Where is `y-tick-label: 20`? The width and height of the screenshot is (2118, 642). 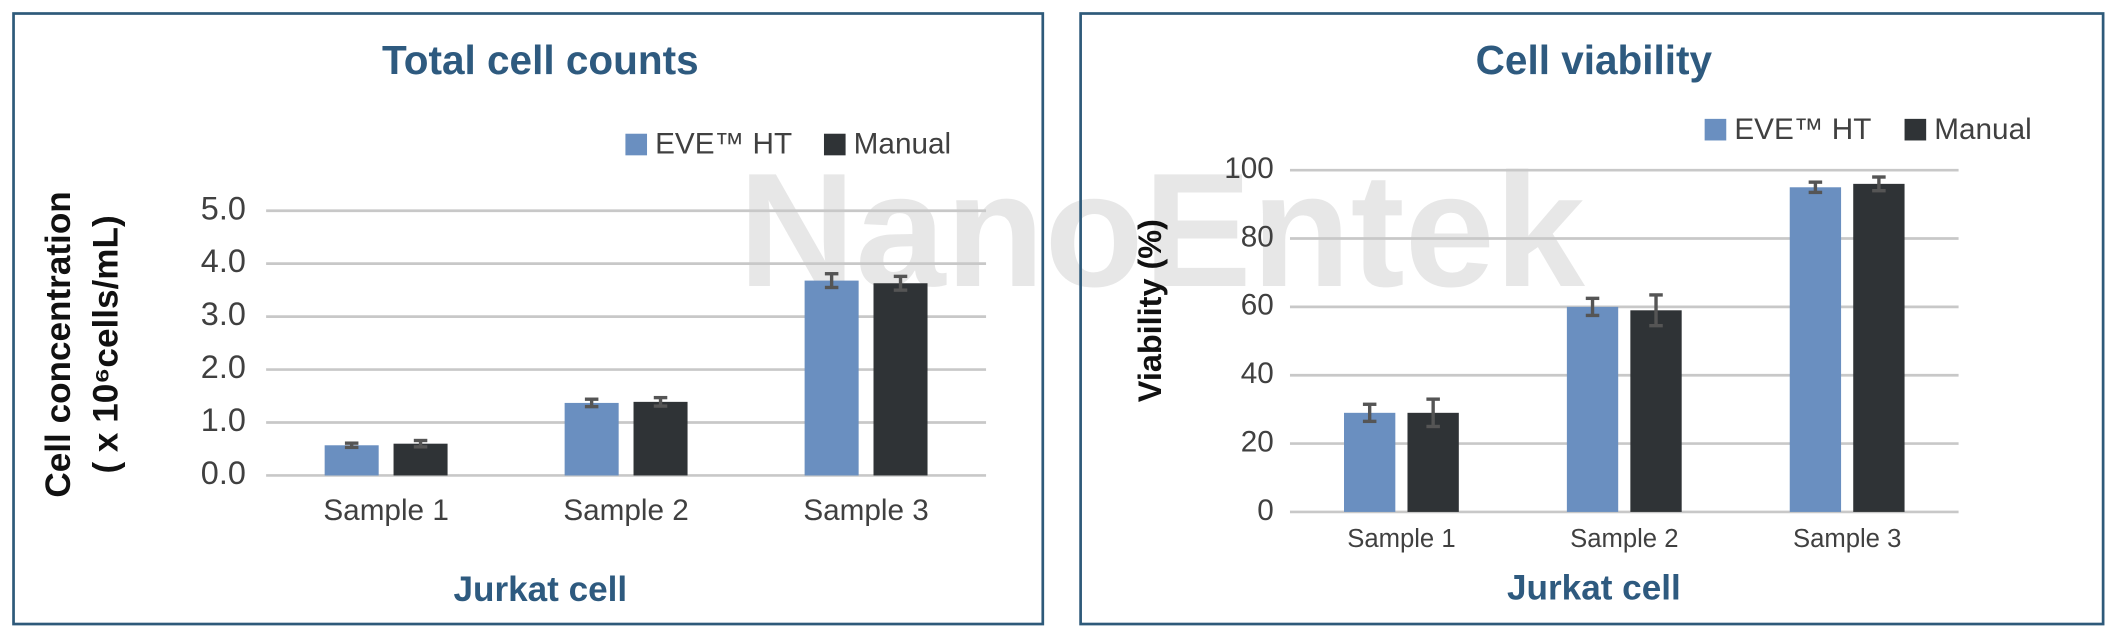
y-tick-label: 20 is located at coordinates (1257, 441).